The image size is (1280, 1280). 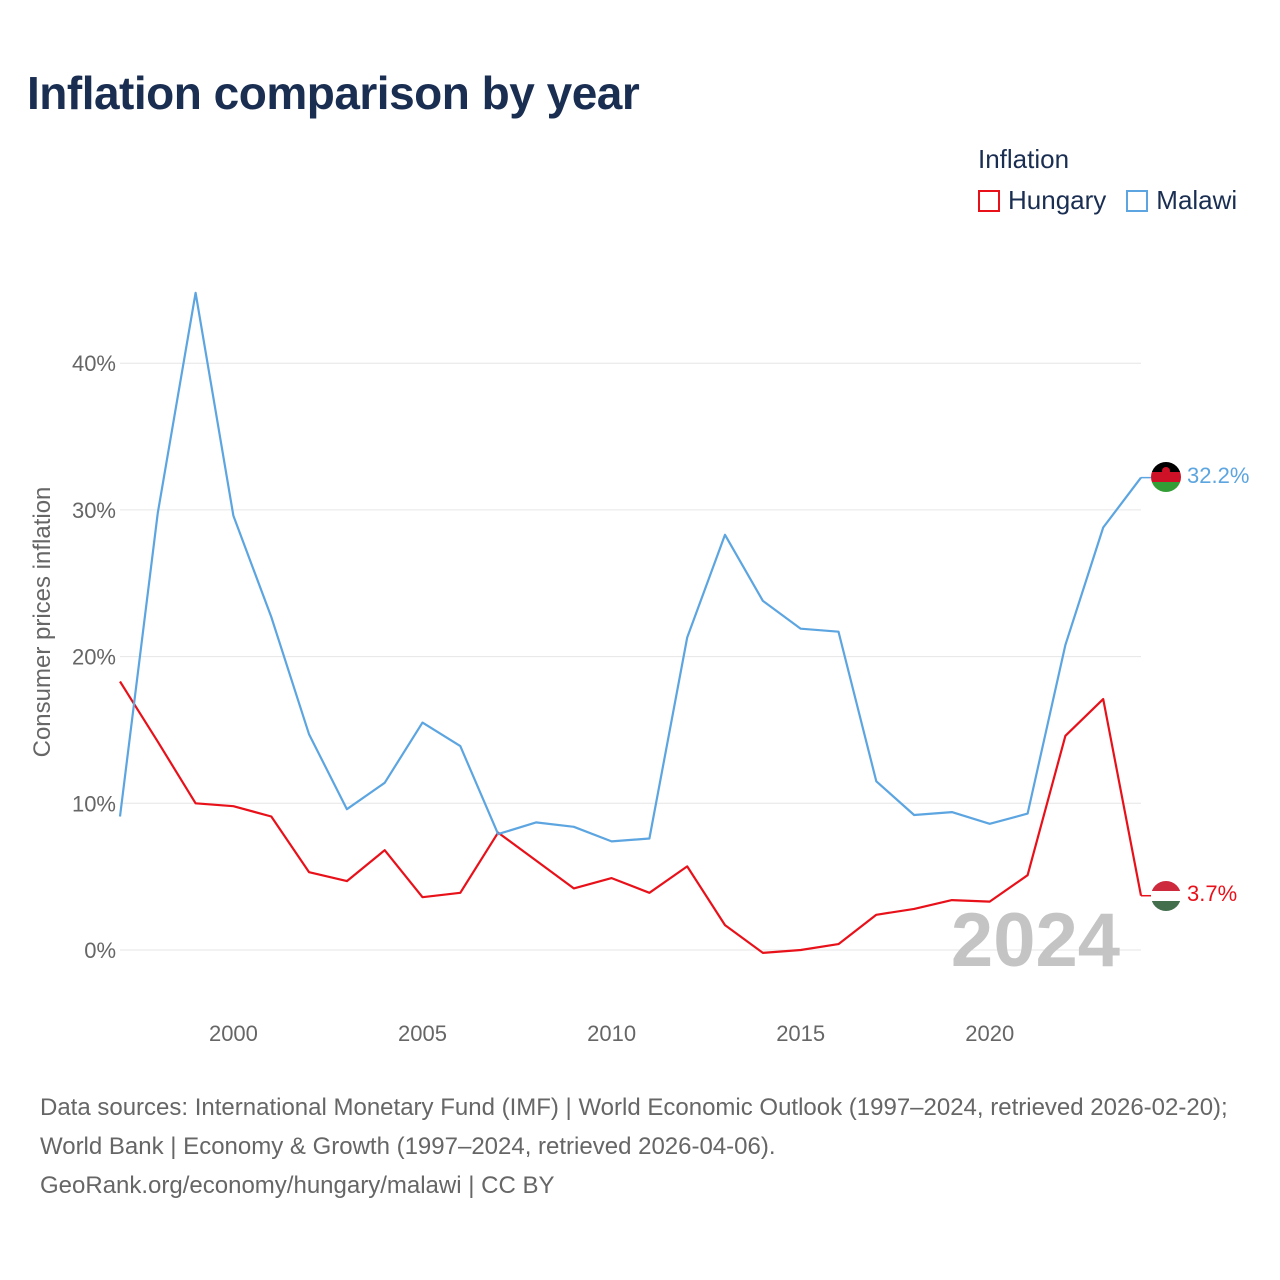 What do you see at coordinates (1057, 200) in the screenshot?
I see `legend-label-hungary: Hungary` at bounding box center [1057, 200].